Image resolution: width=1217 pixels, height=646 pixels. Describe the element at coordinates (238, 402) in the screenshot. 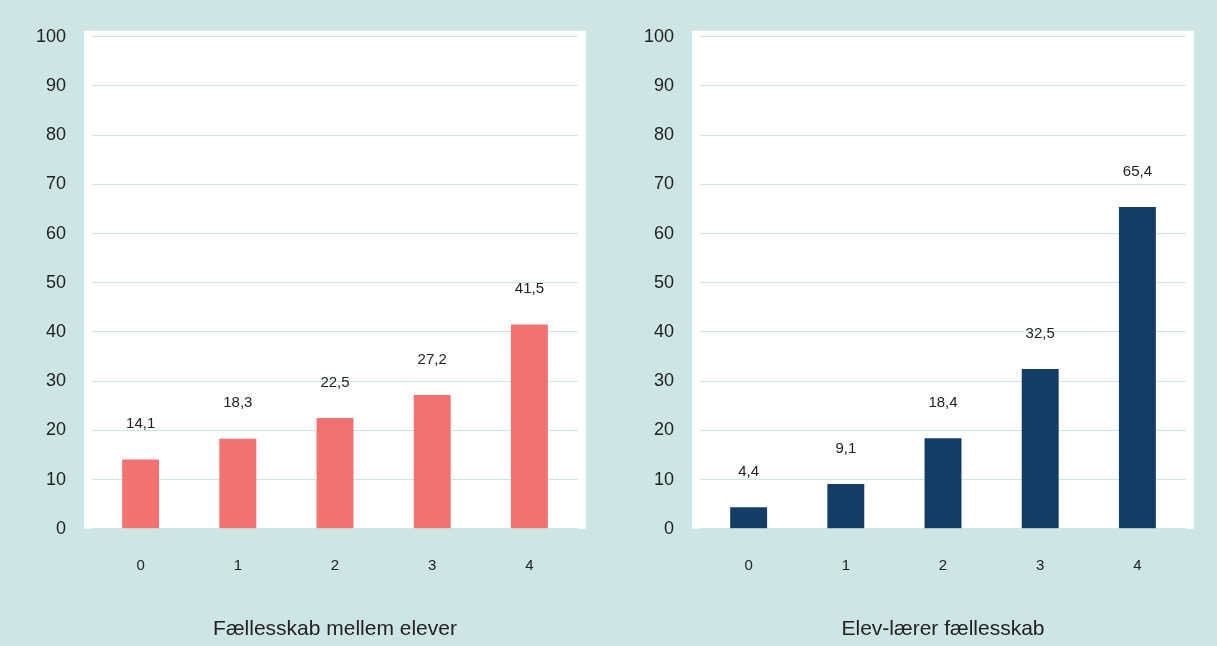

I see `data-label: 18,3` at that location.